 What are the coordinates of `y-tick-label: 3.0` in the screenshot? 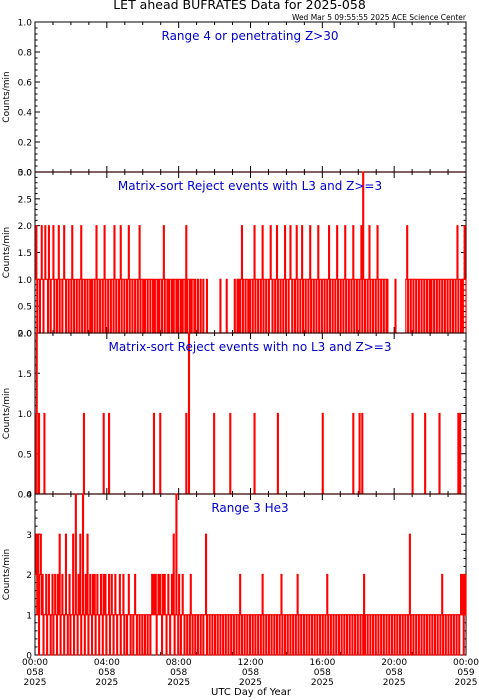 It's located at (25, 174).